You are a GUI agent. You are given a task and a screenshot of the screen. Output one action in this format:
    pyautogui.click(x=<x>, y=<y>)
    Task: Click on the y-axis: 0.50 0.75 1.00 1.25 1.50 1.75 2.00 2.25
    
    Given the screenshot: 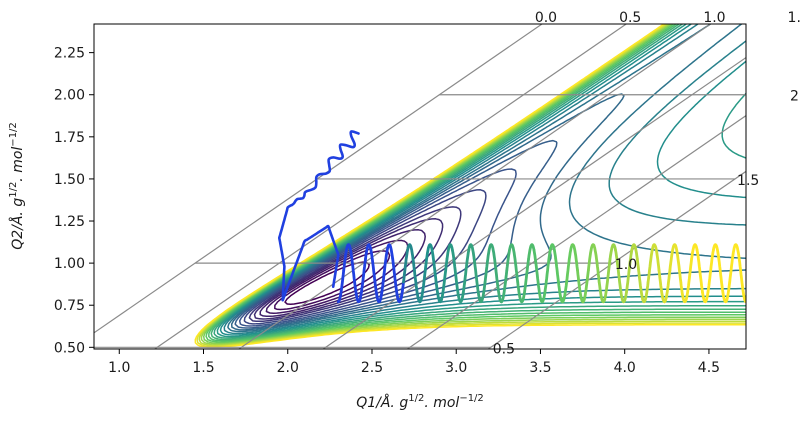 What is the action you would take?
    pyautogui.click(x=74, y=201)
    